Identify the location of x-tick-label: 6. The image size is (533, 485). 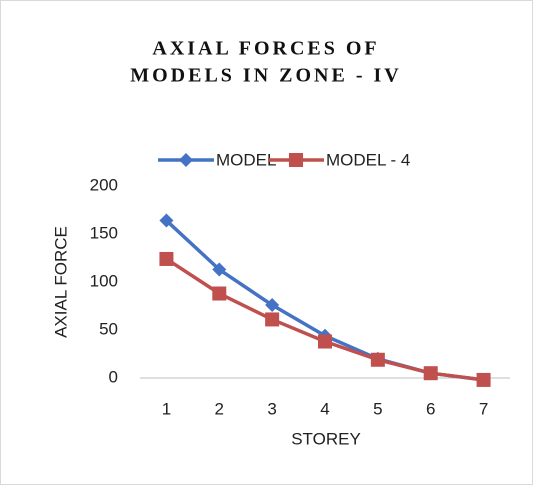
(430, 408).